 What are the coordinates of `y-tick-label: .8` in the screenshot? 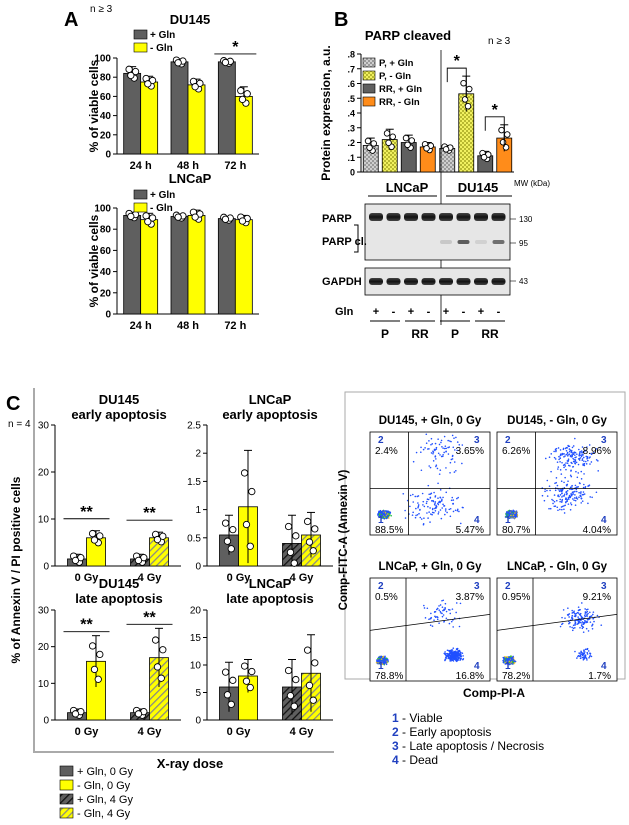 It's located at (351, 55).